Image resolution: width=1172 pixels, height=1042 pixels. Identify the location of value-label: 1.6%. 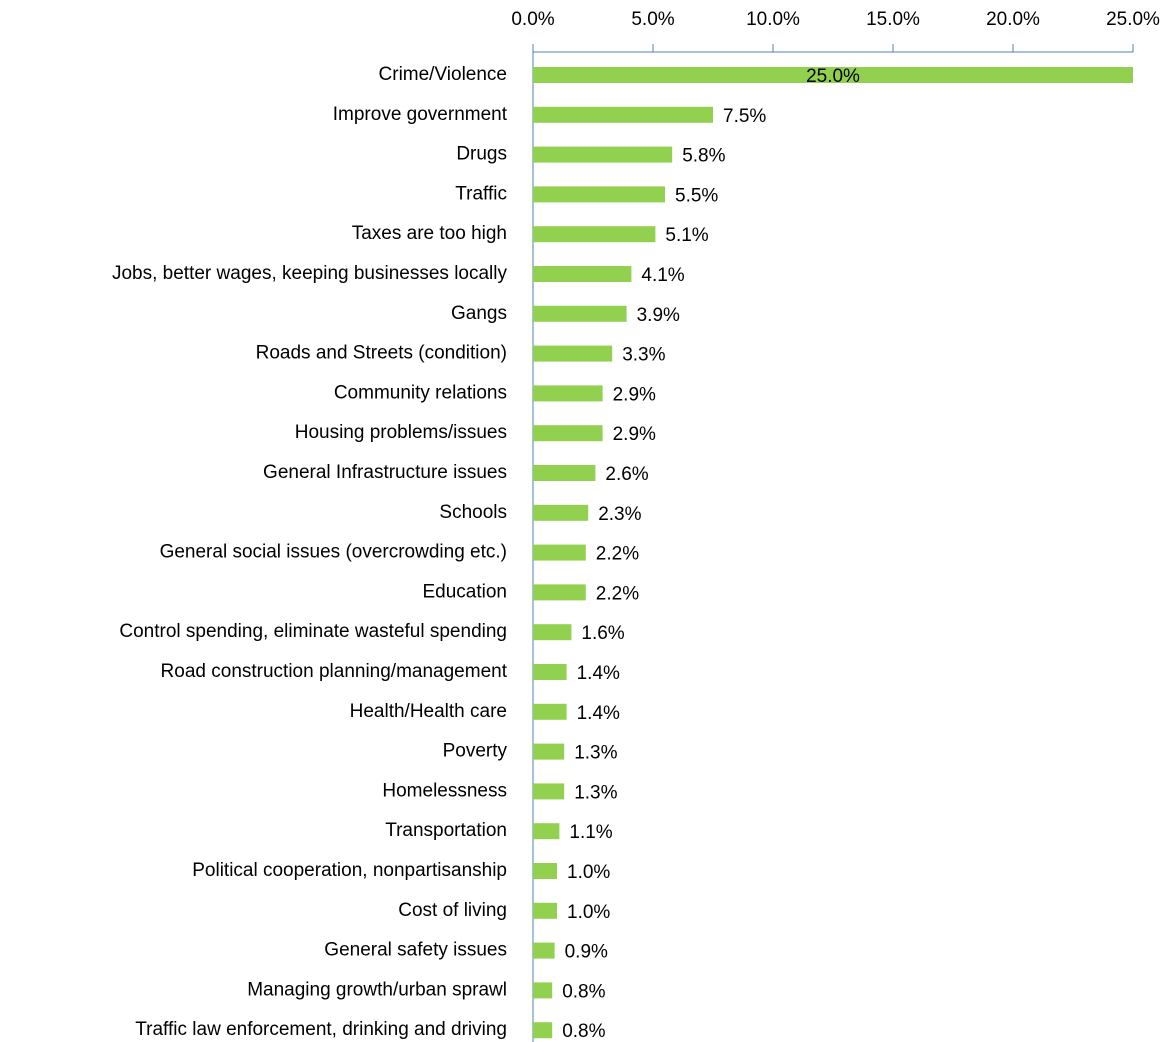
(602, 633).